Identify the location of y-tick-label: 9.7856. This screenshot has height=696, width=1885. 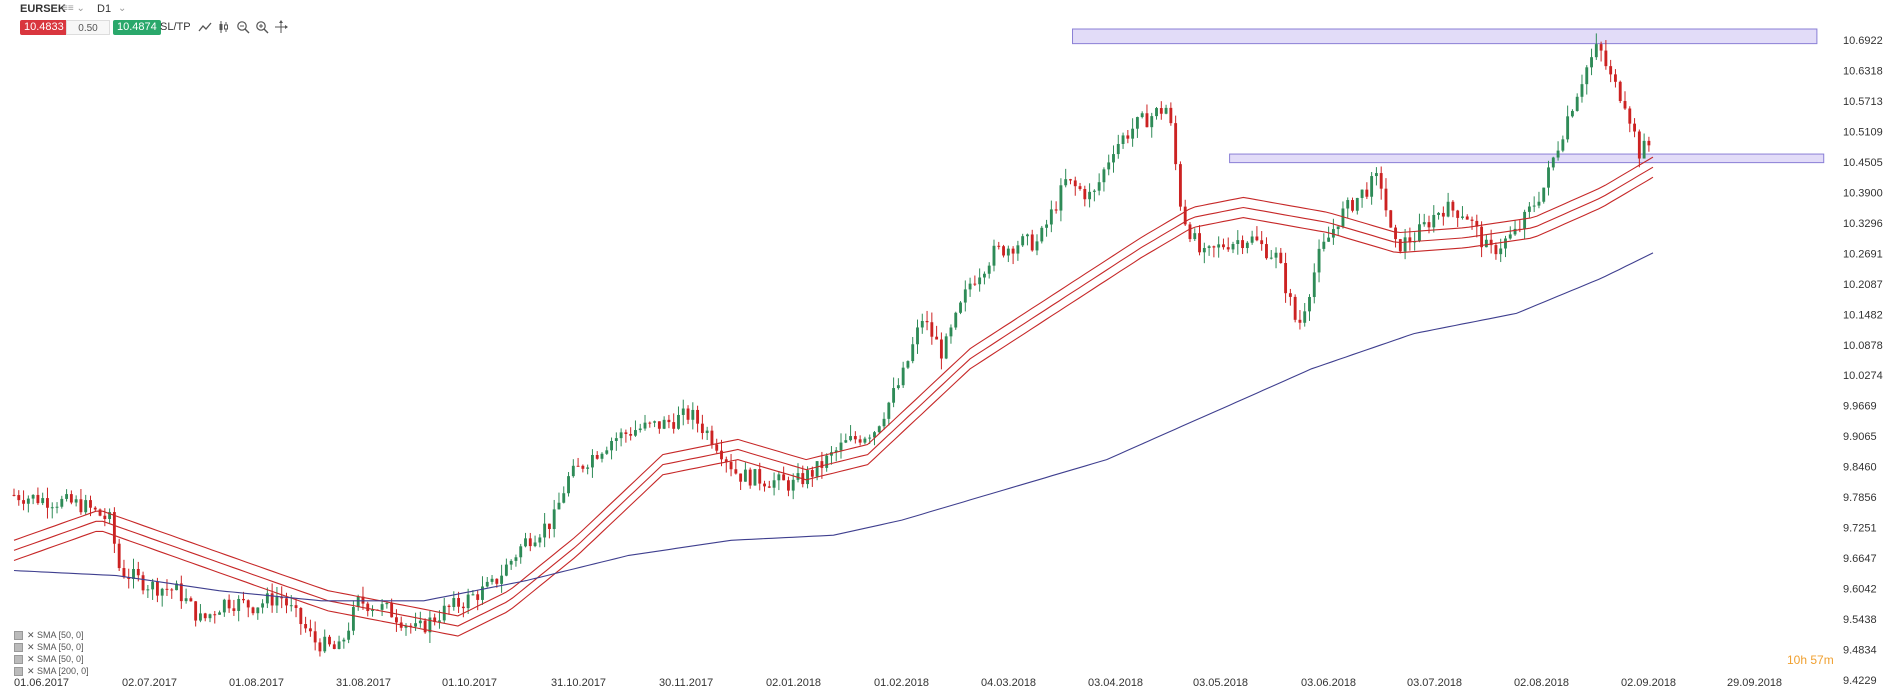
(1860, 498).